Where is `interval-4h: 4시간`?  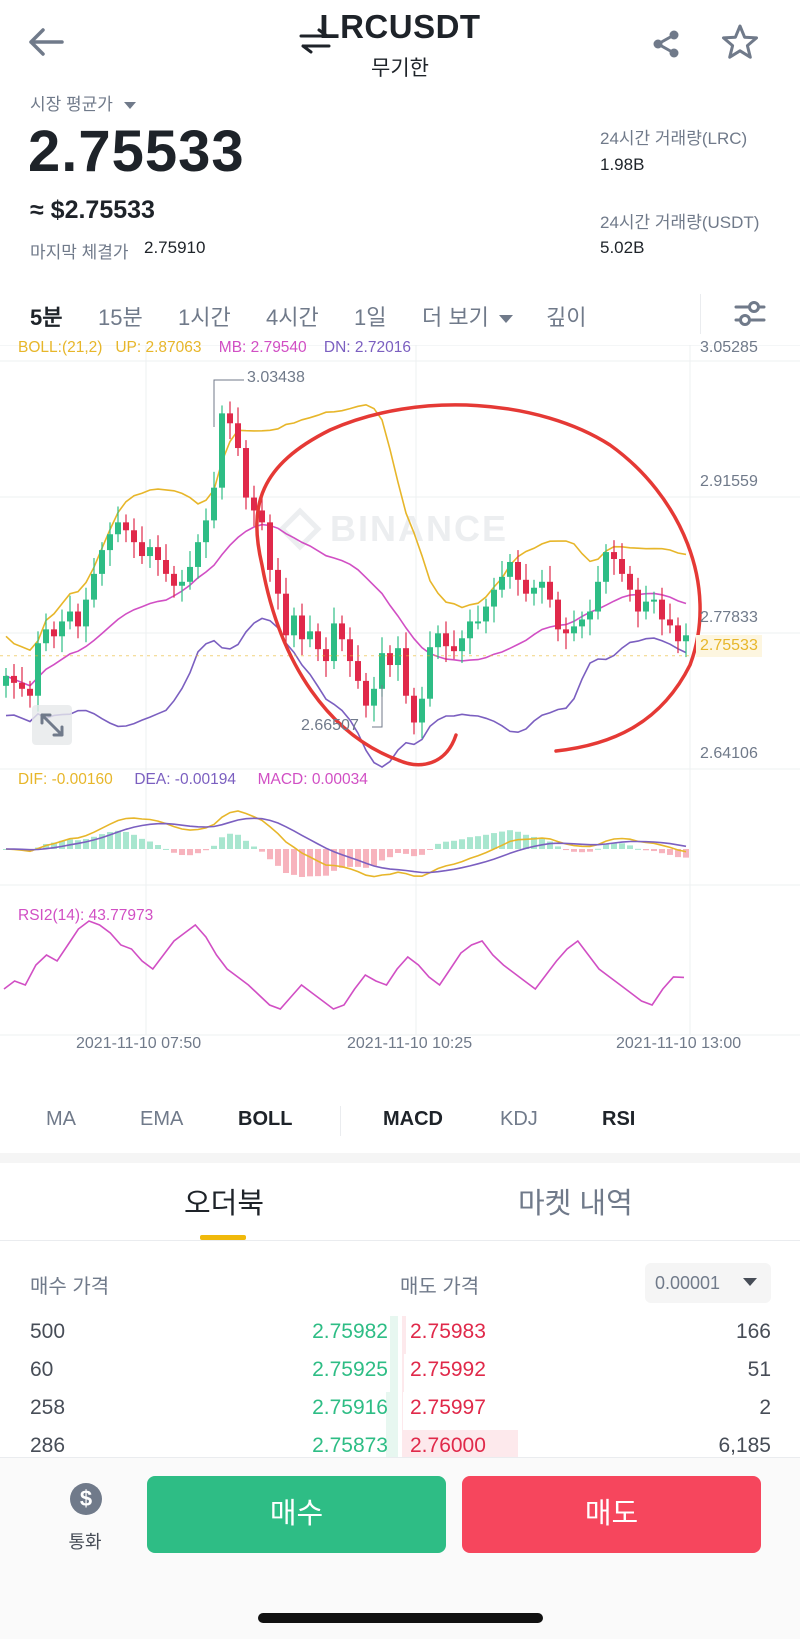 interval-4h: 4시간 is located at coordinates (292, 317).